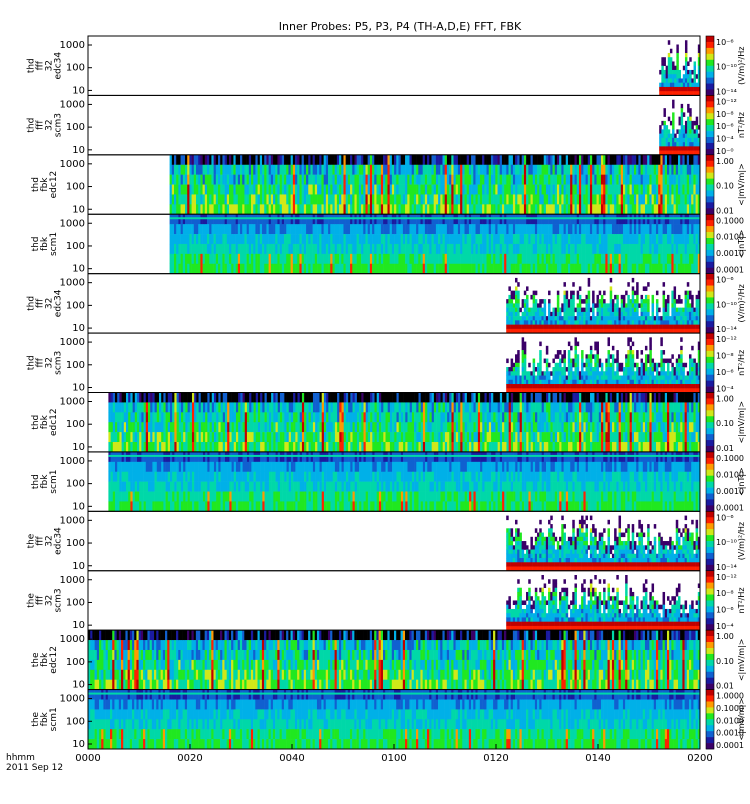 The width and height of the screenshot is (750, 804). I want to click on colorbar-tick-label: 0.01, so click(725, 210).